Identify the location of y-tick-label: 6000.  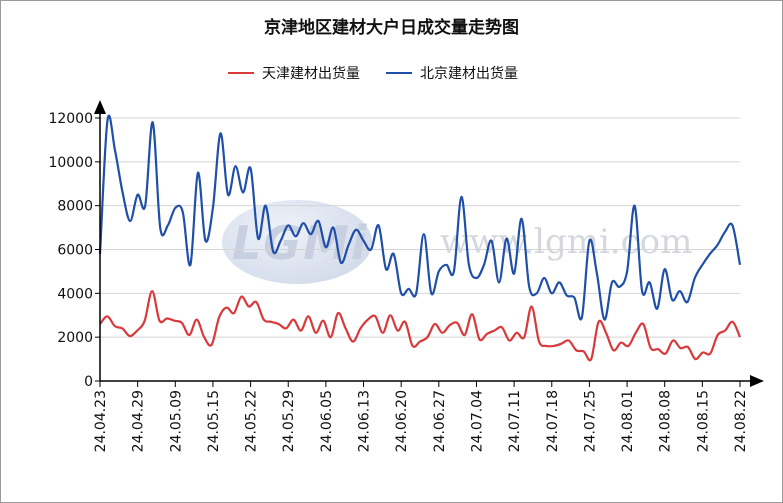
(75, 251).